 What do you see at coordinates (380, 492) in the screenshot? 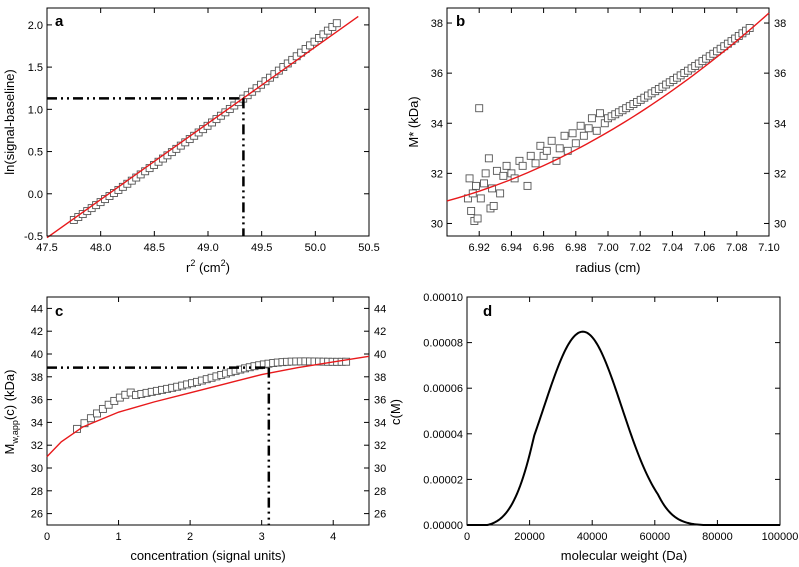
I see `y-tick-label-right: 28` at bounding box center [380, 492].